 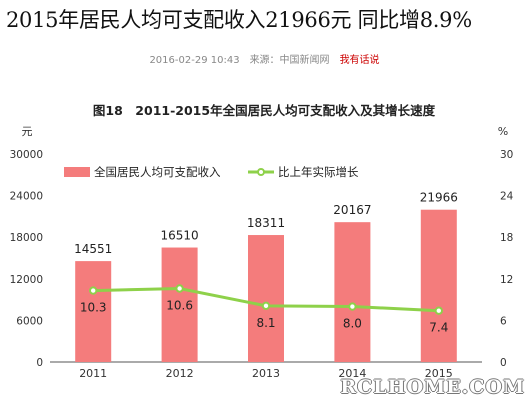 What do you see at coordinates (239, 20) in the screenshot?
I see `headline: 2015年居民人均可支配收入21966元 同比增8.9%` at bounding box center [239, 20].